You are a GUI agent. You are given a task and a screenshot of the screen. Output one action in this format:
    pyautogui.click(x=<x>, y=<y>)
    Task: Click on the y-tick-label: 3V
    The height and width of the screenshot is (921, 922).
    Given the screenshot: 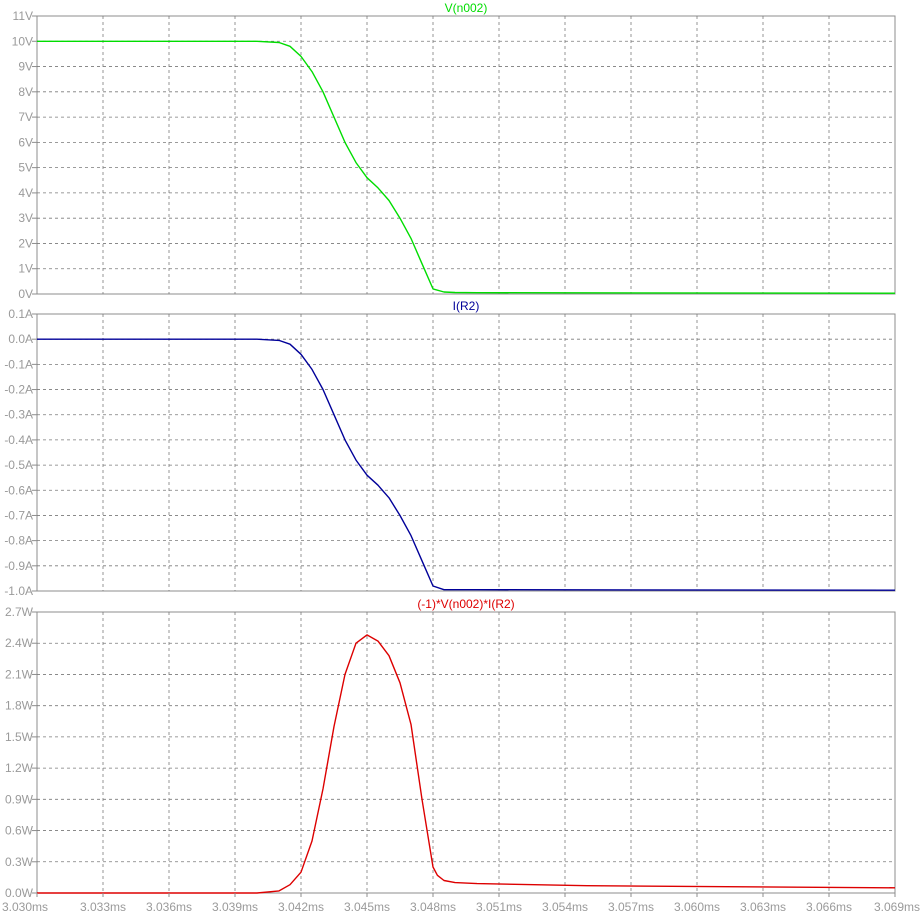 What is the action you would take?
    pyautogui.click(x=25, y=218)
    